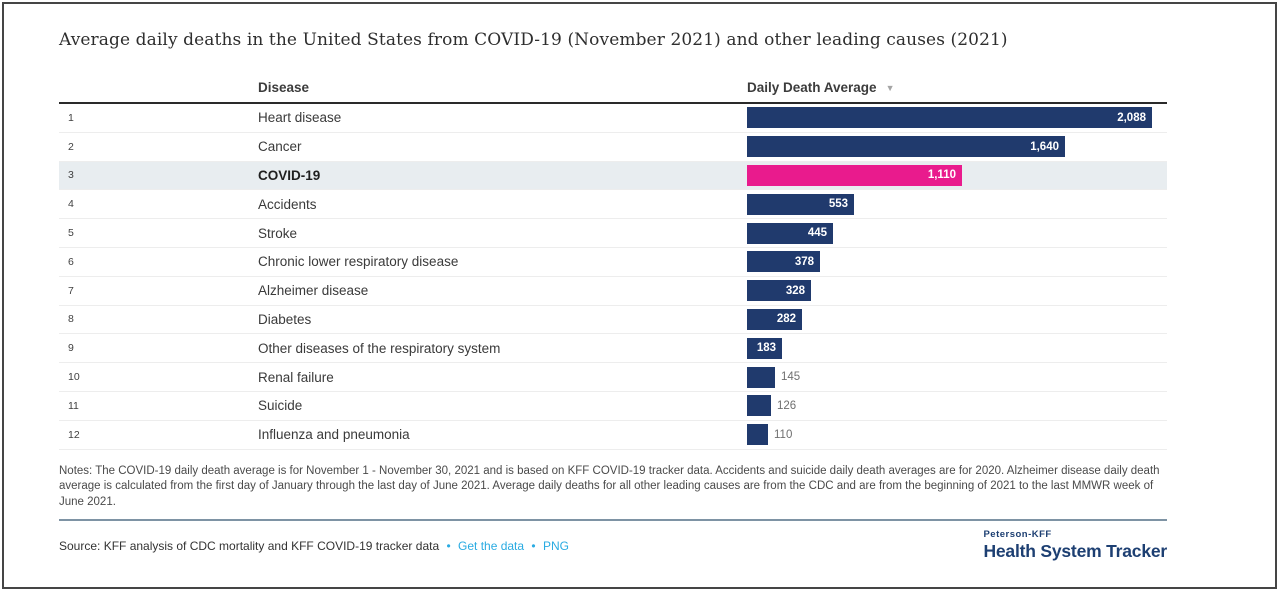 The height and width of the screenshot is (592, 1280). Describe the element at coordinates (287, 204) in the screenshot. I see `row-disease: Accidents` at that location.